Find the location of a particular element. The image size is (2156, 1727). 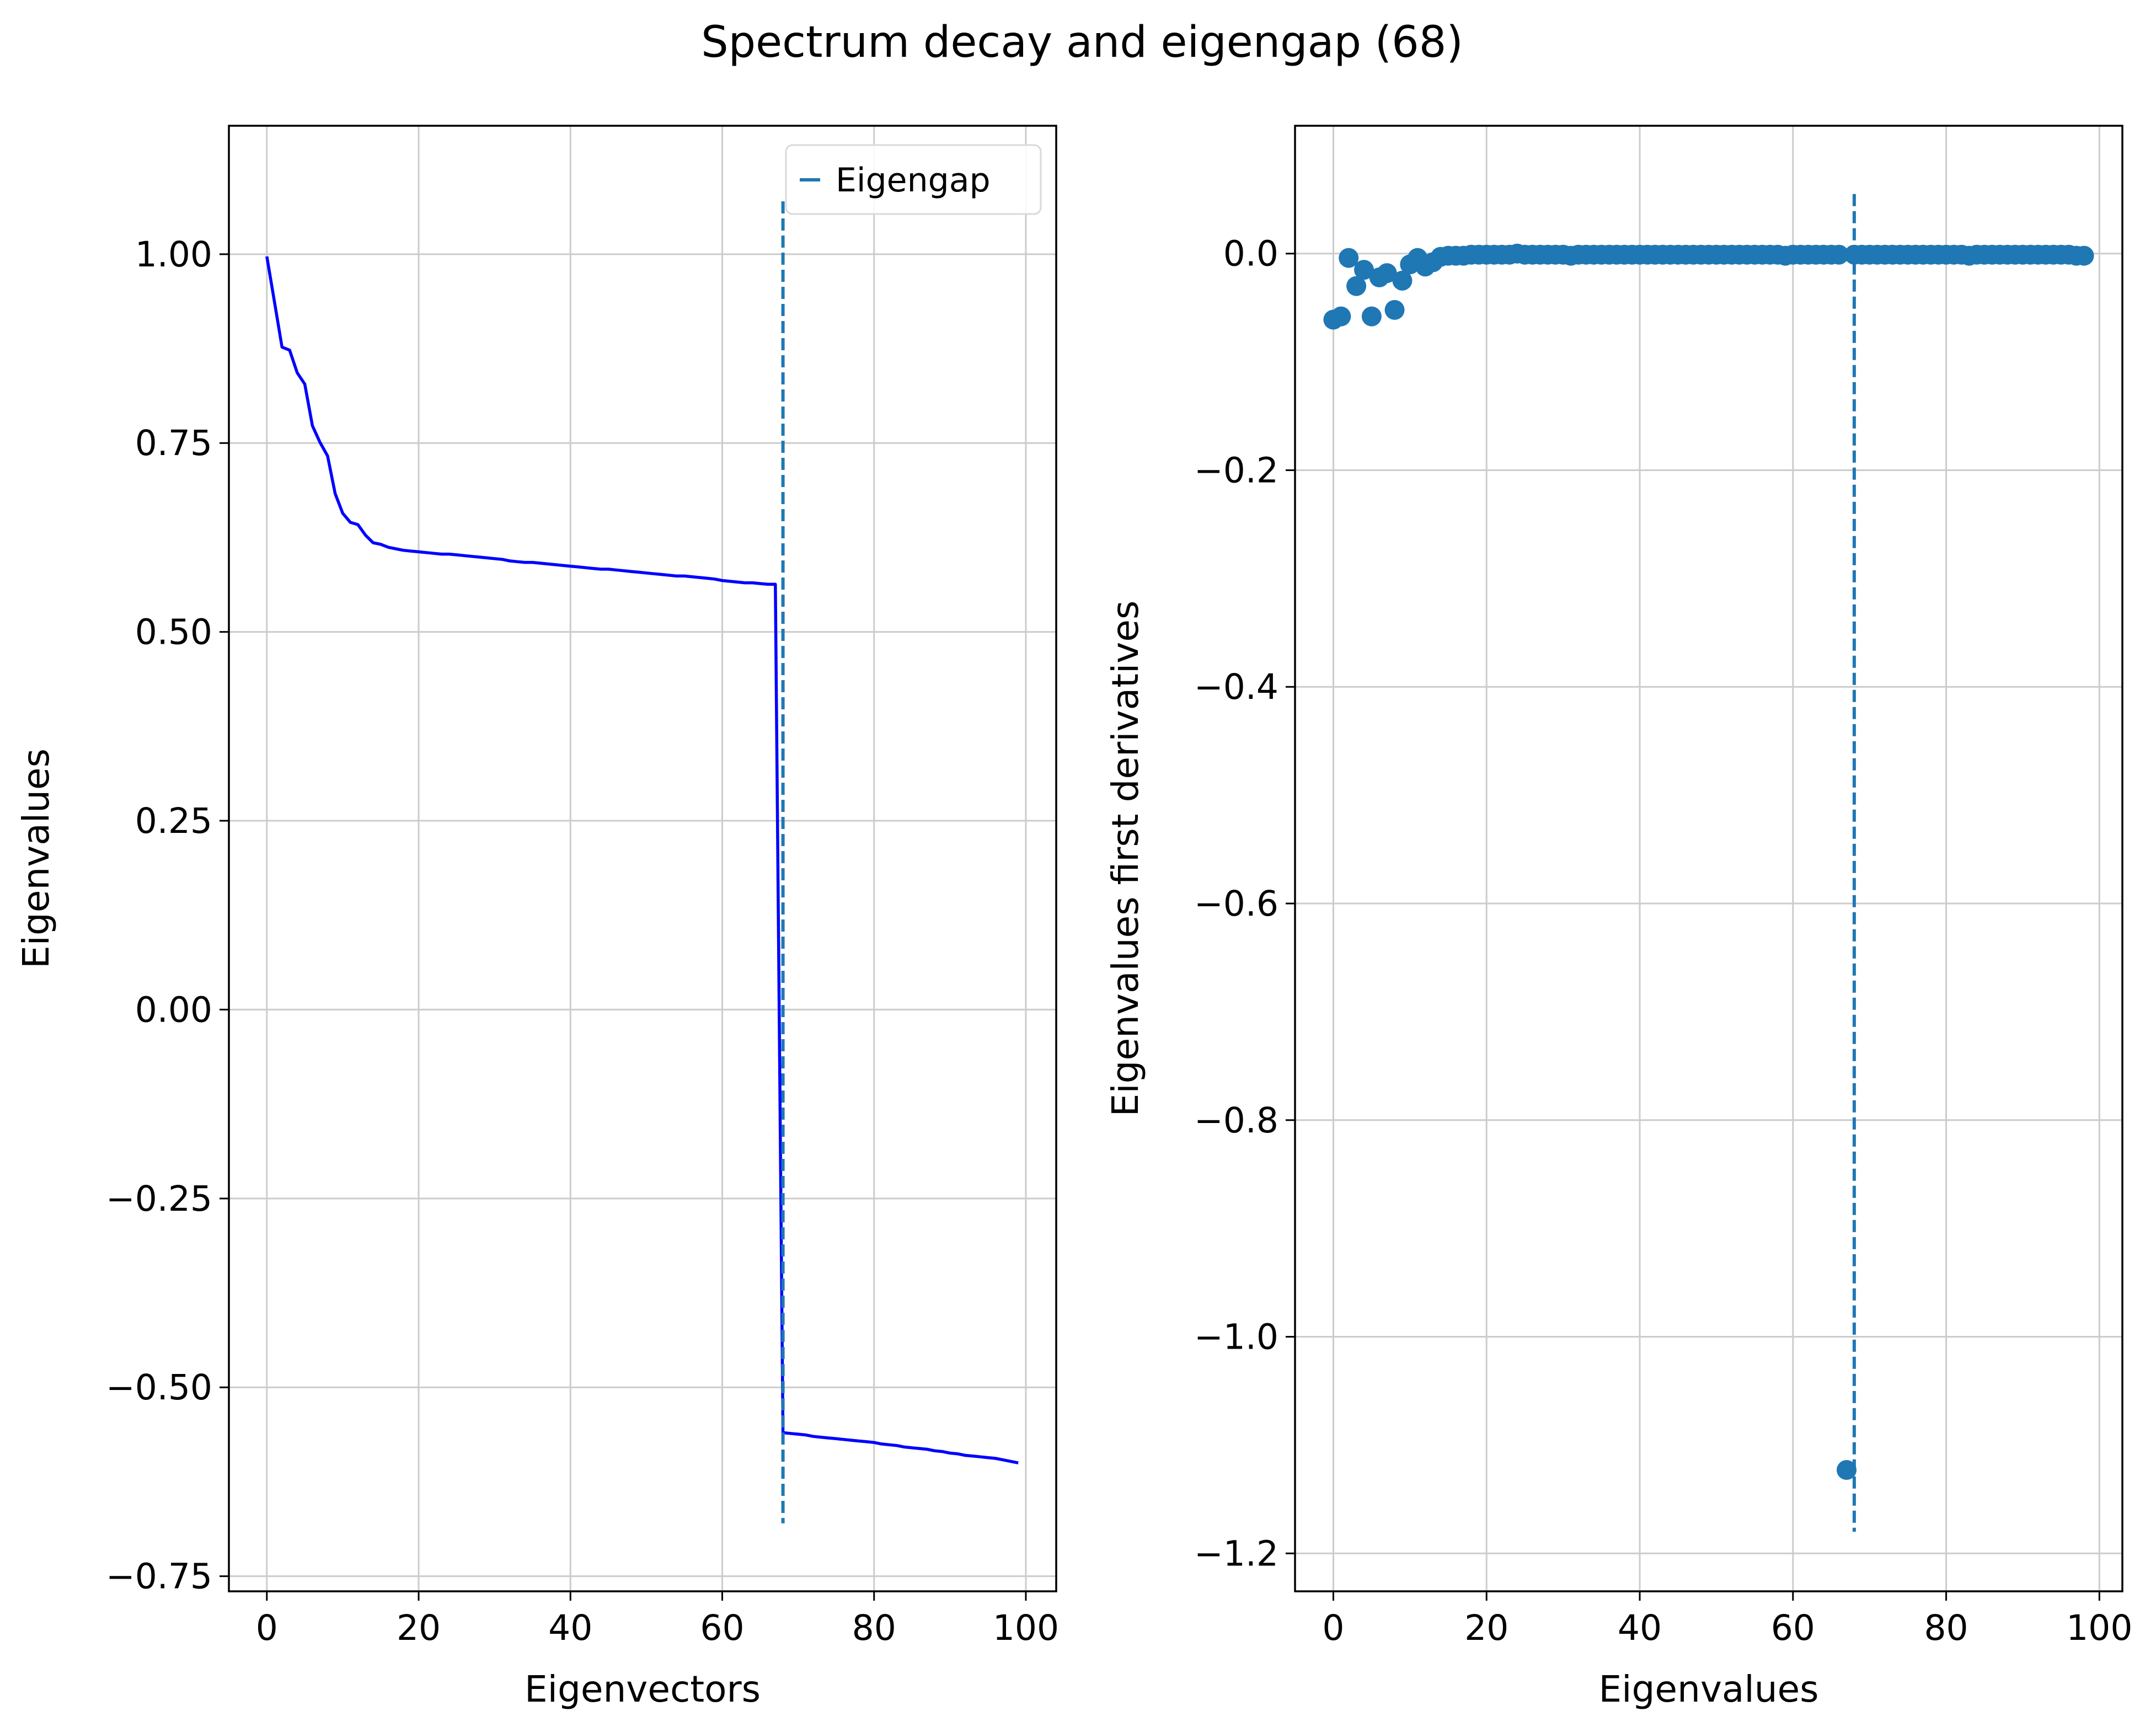

left-x-tick-label-4: 80 is located at coordinates (874, 1628).